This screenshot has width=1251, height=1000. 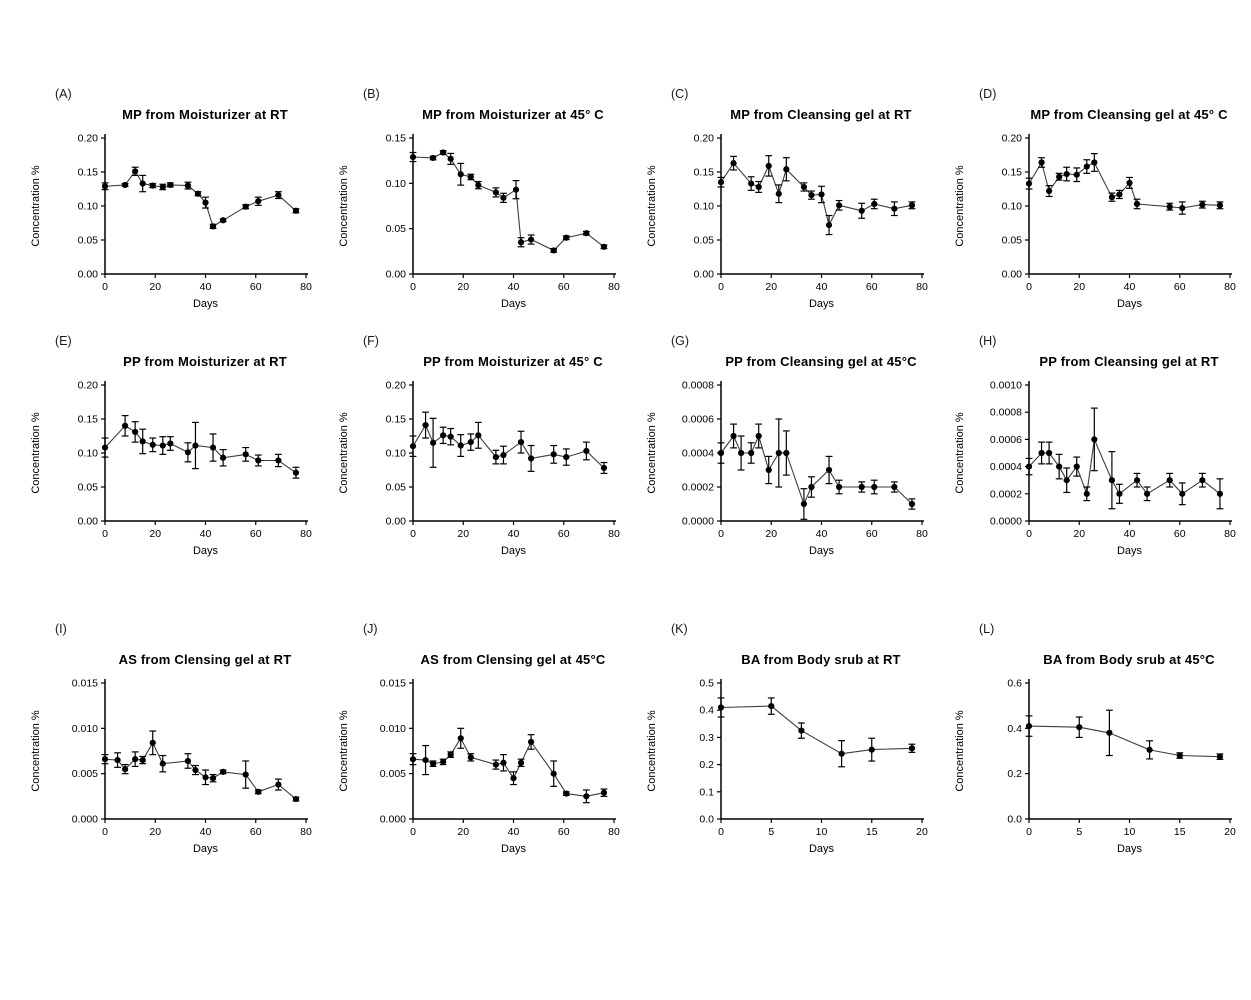 What do you see at coordinates (821, 361) in the screenshot?
I see `chart-title: PP from Cleansing gel at 45°C` at bounding box center [821, 361].